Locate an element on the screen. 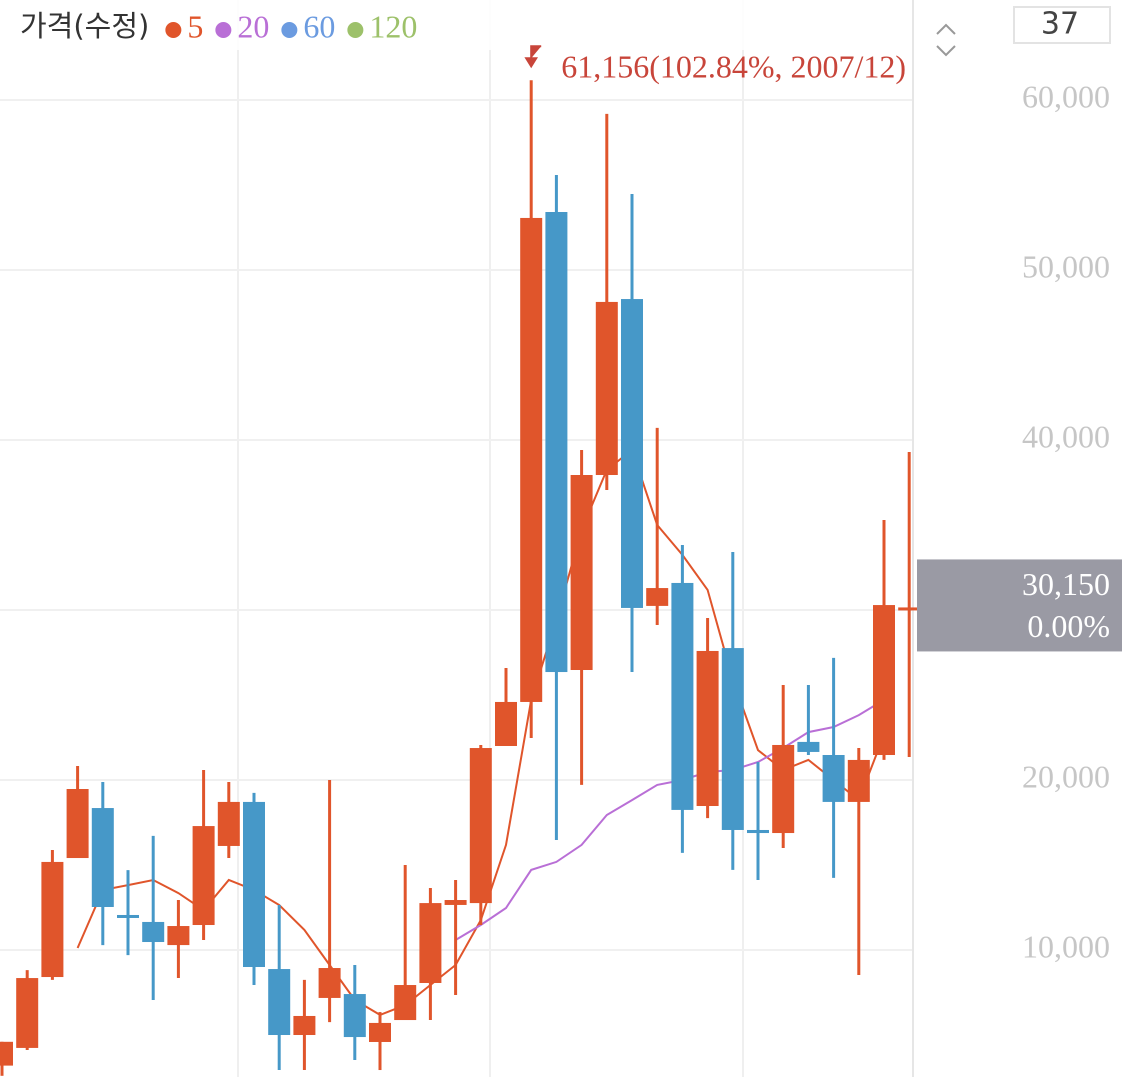  scroll-down is located at coordinates (946, 51).